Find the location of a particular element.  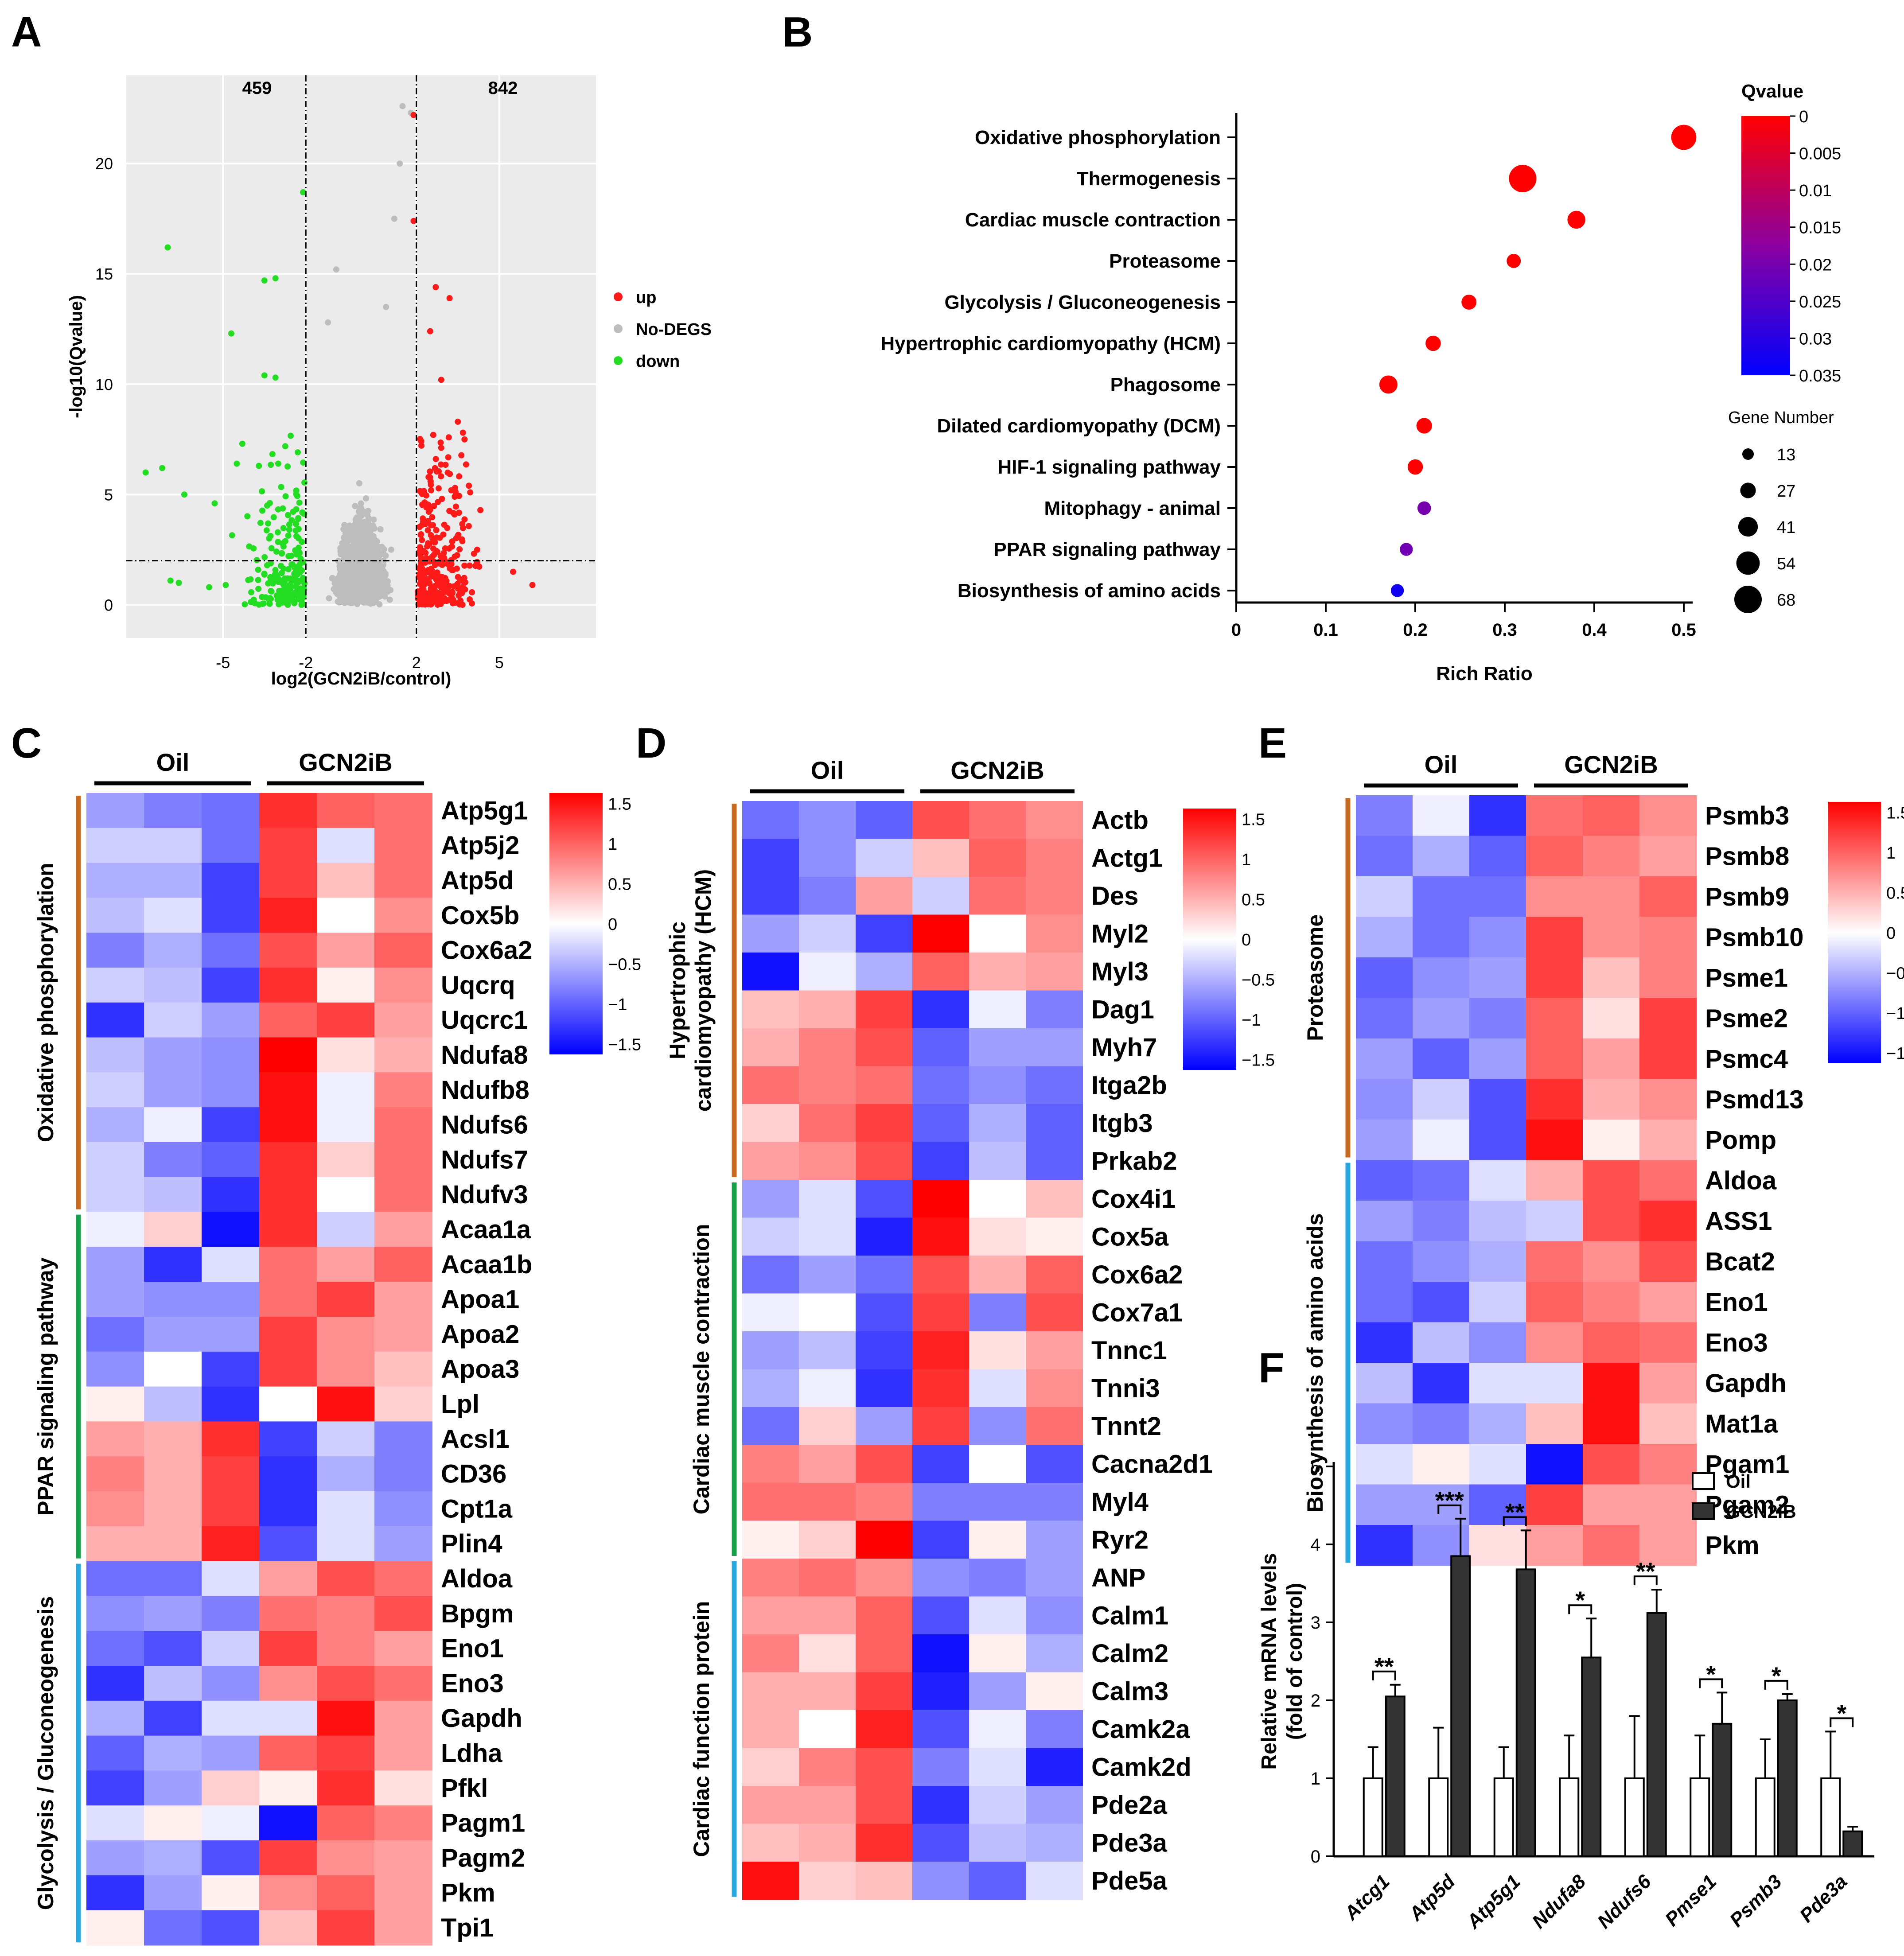

gene-label: Myl2 is located at coordinates (1120, 933).